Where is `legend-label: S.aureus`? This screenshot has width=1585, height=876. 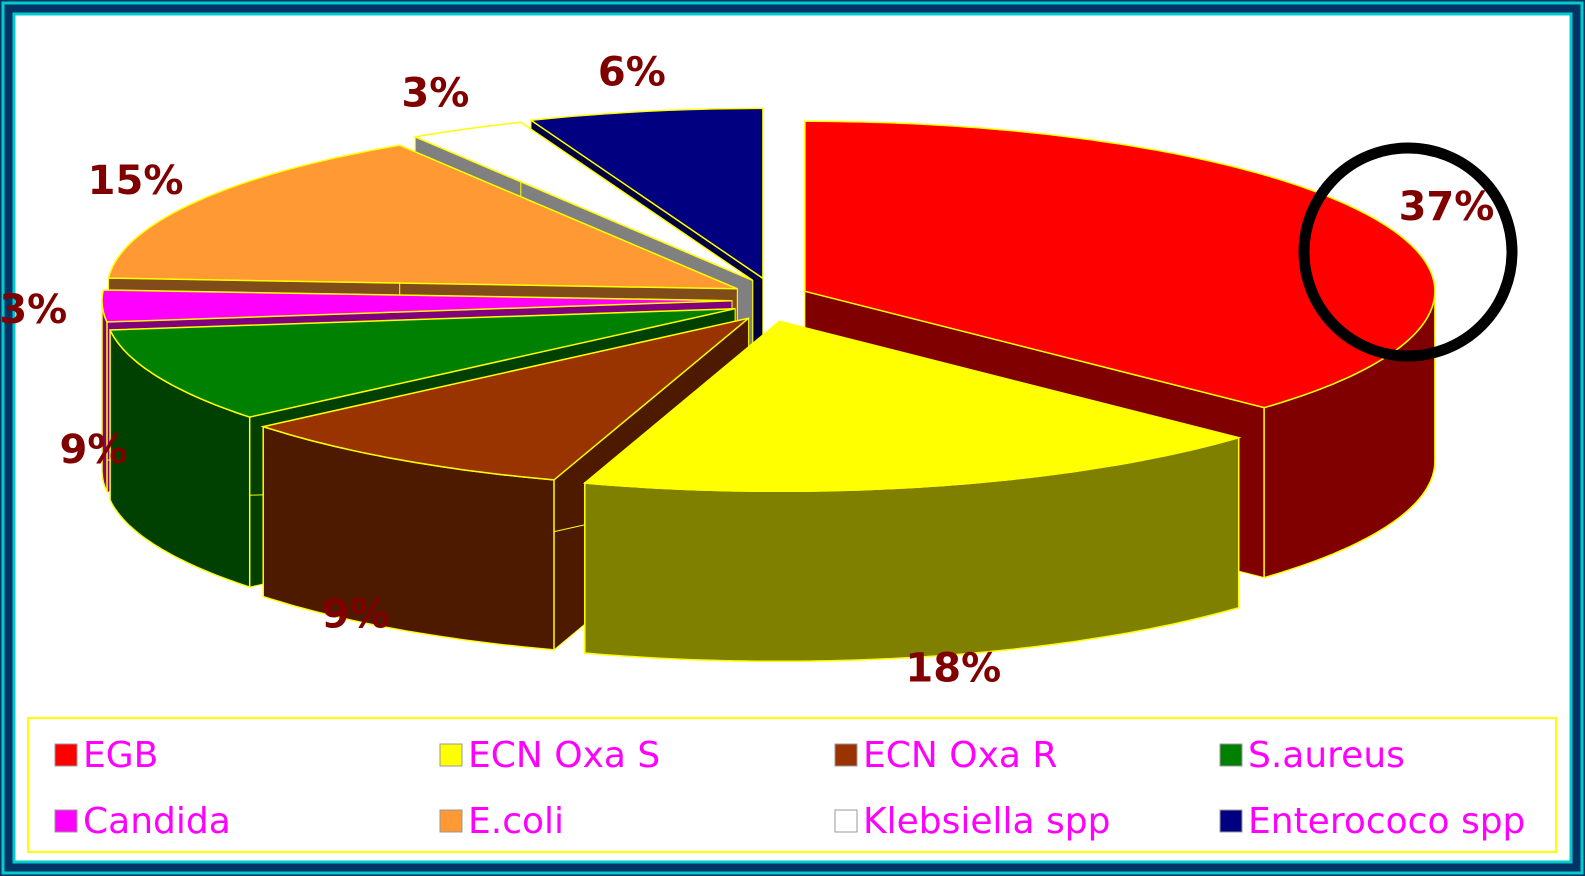
legend-label: S.aureus is located at coordinates (1326, 755).